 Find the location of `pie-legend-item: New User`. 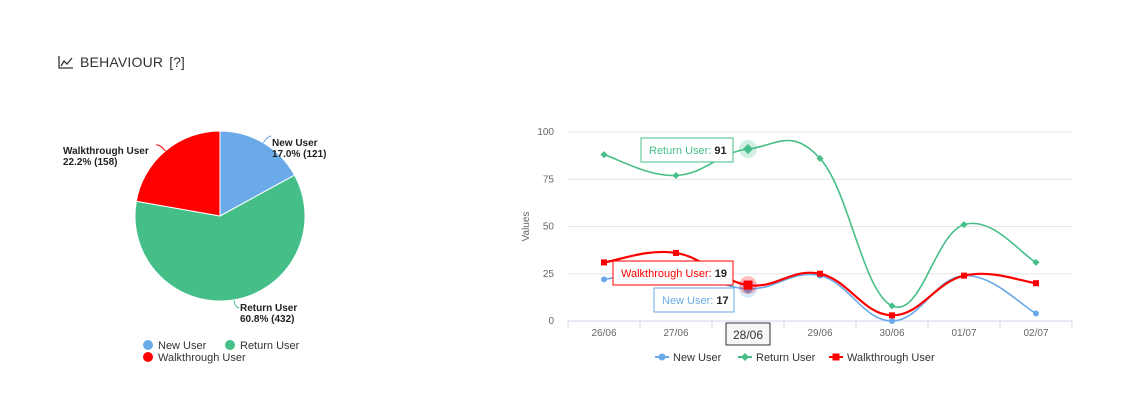

pie-legend-item: New User is located at coordinates (175, 346).